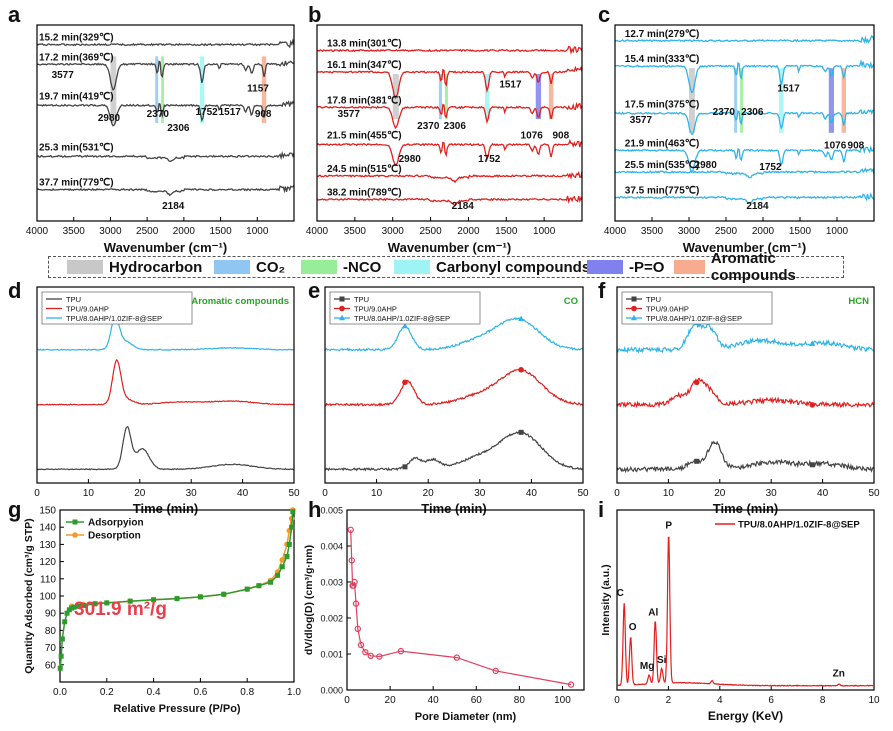  I want to click on panel-b-annotation: 2980, so click(410, 159).